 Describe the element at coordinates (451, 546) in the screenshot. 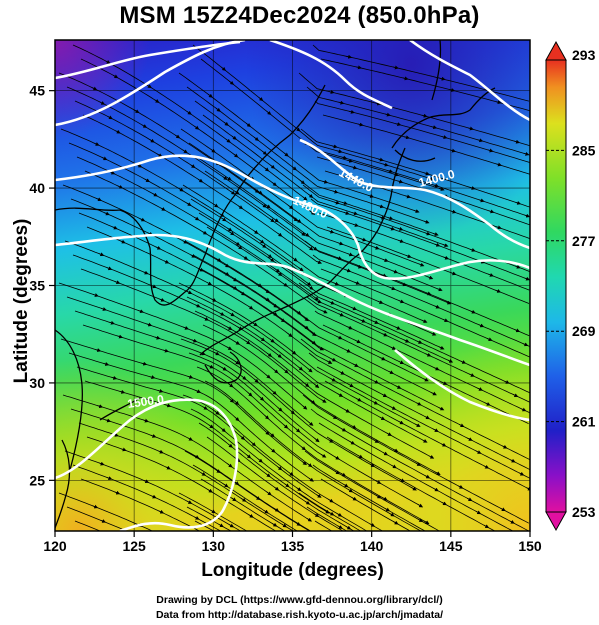

I see `x-tick-label: 145` at that location.